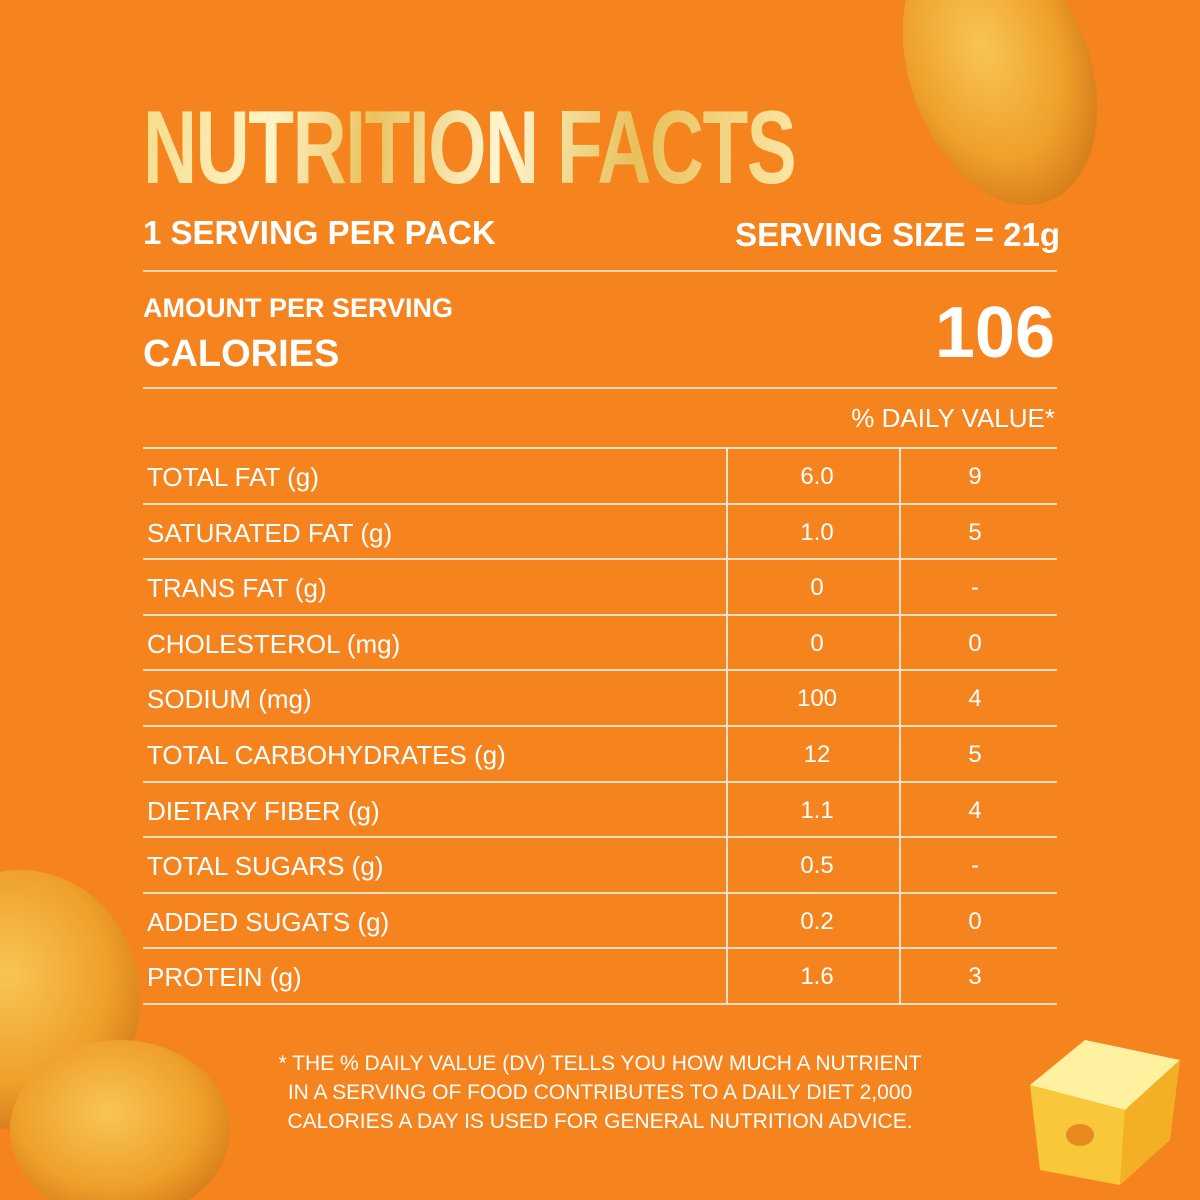 The width and height of the screenshot is (1200, 1200). What do you see at coordinates (817, 754) in the screenshot?
I see `amount: 12` at bounding box center [817, 754].